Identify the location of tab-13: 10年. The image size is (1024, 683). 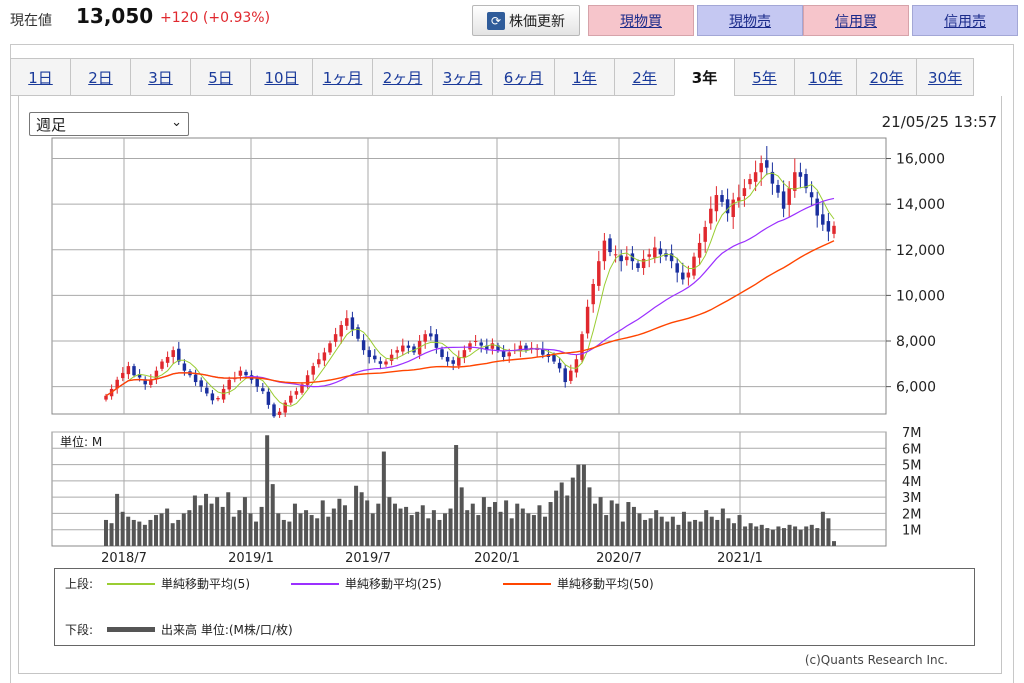
(825, 77).